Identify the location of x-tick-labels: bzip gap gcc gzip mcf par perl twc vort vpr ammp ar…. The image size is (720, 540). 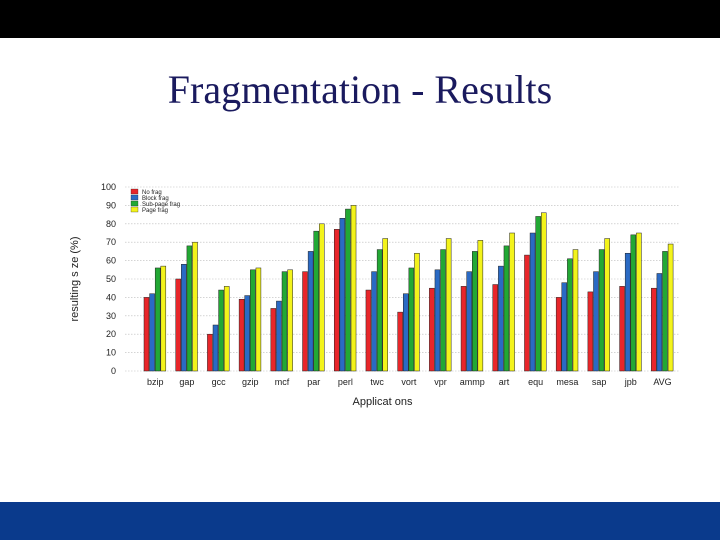
(409, 382).